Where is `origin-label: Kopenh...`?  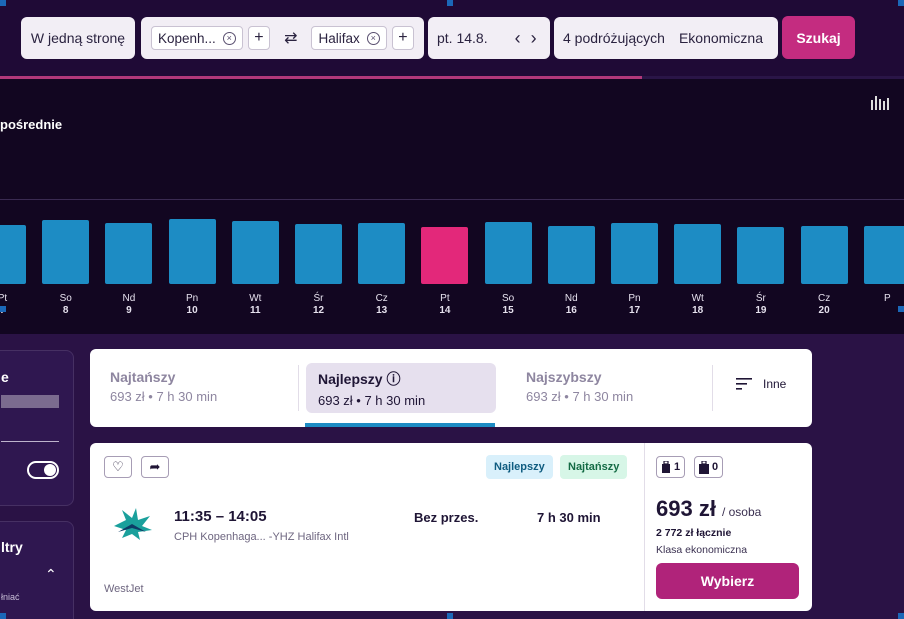
origin-label: Kopenh... is located at coordinates (187, 38).